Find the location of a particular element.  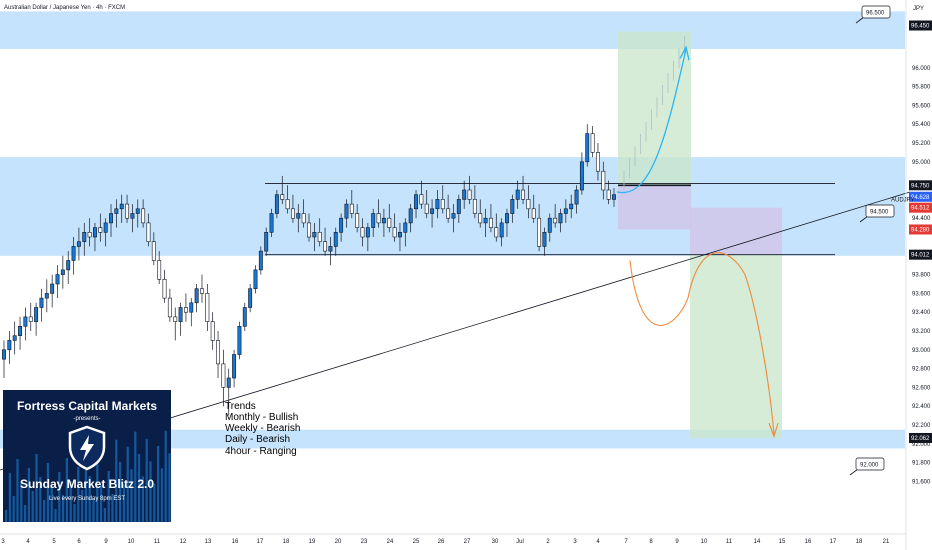

x-tick-label: 15 is located at coordinates (782, 542).